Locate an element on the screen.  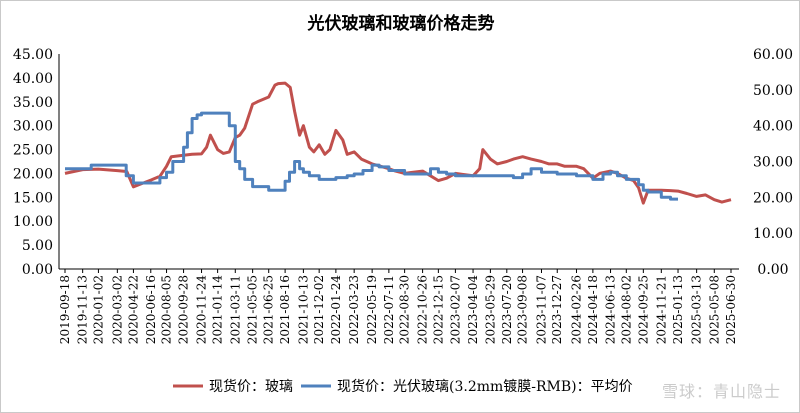
x-tick-label: 2022-03-23 is located at coordinates (354, 309).